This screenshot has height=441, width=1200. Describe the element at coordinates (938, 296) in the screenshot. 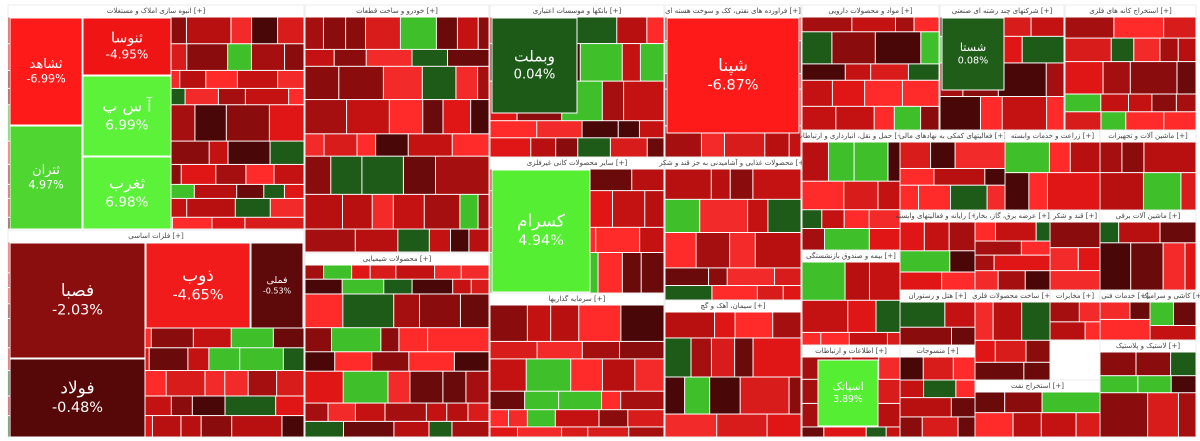

I see `sector-title: هتل و رستوران [+]` at that location.